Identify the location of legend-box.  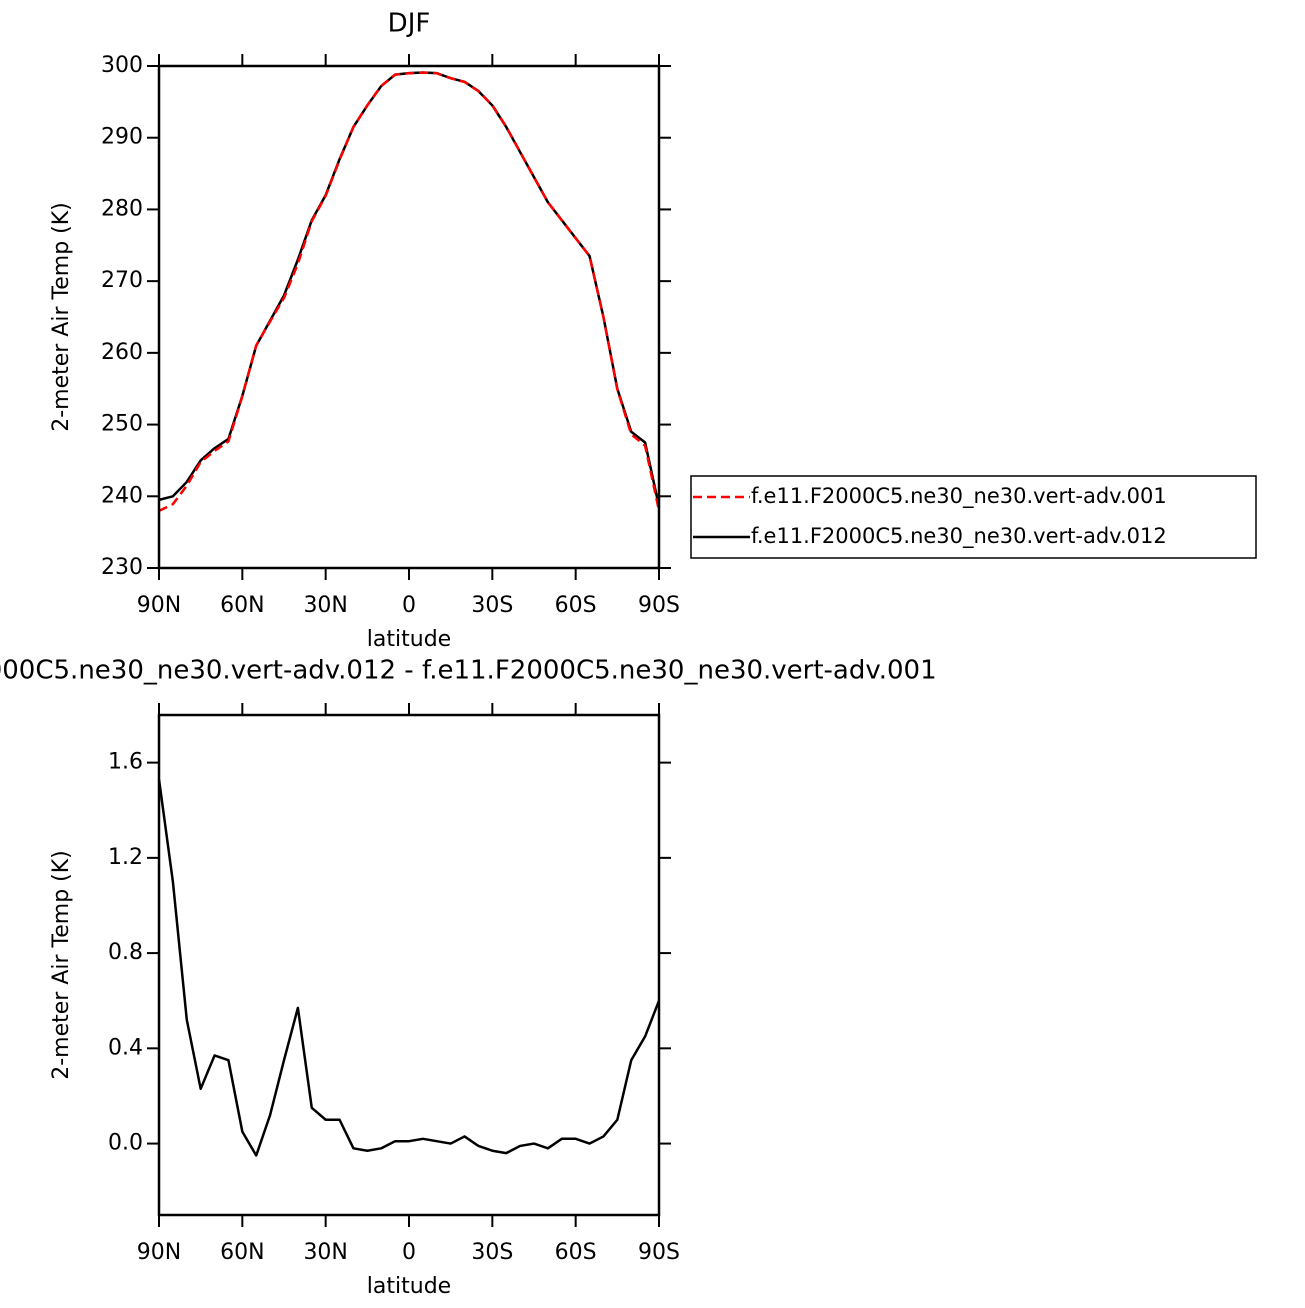
(973, 517).